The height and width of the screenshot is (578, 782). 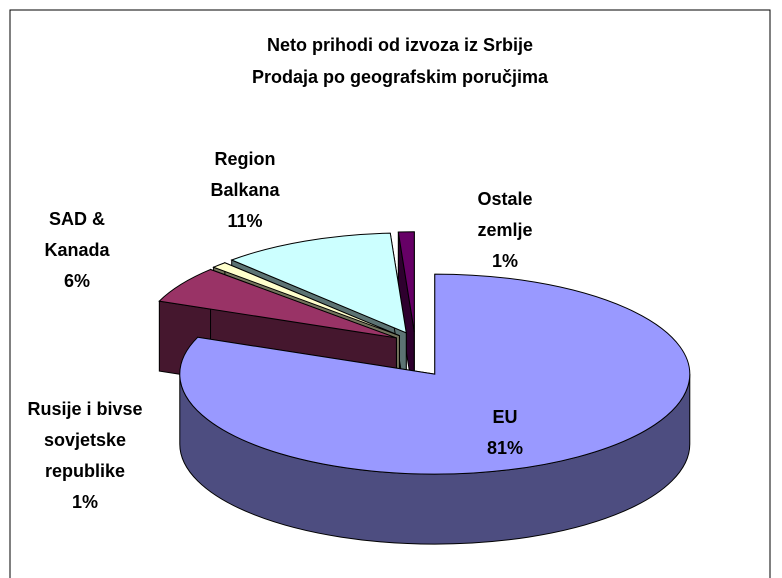 I want to click on slice-label: SAD & Kanada, so click(x=77, y=234).